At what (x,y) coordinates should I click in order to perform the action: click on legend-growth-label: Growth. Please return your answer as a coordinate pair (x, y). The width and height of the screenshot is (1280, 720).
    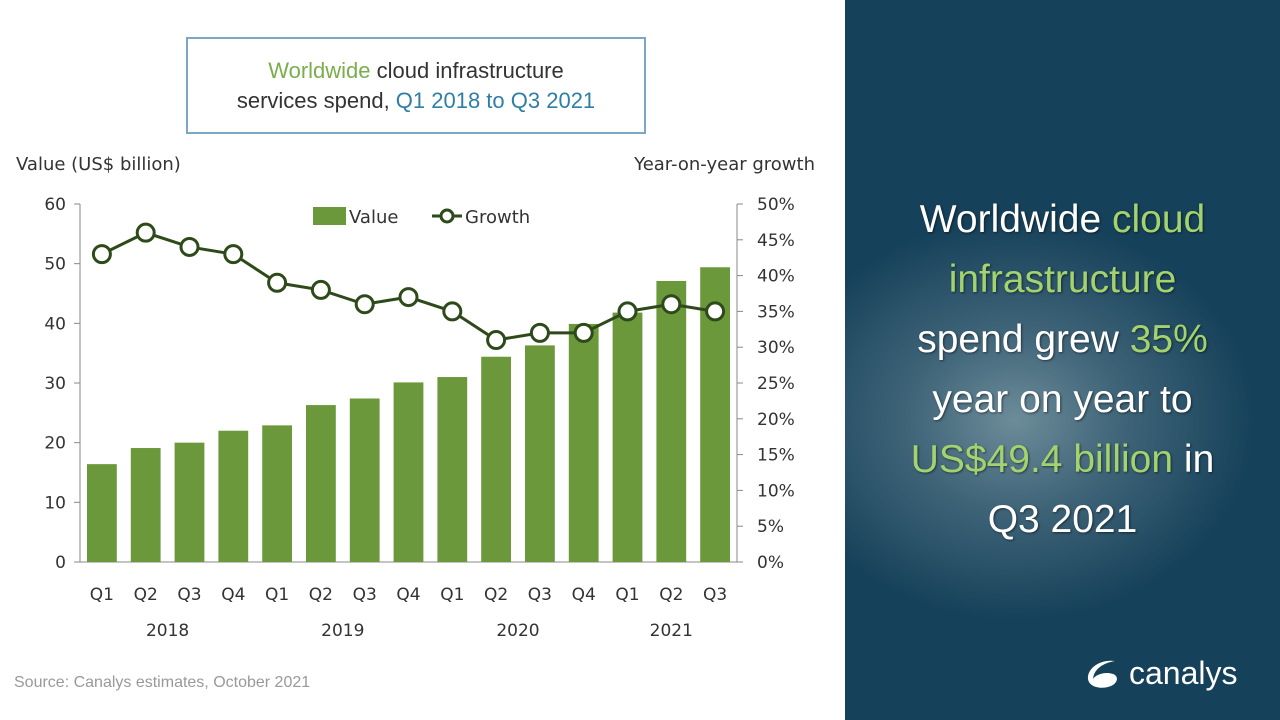
    Looking at the image, I should click on (497, 217).